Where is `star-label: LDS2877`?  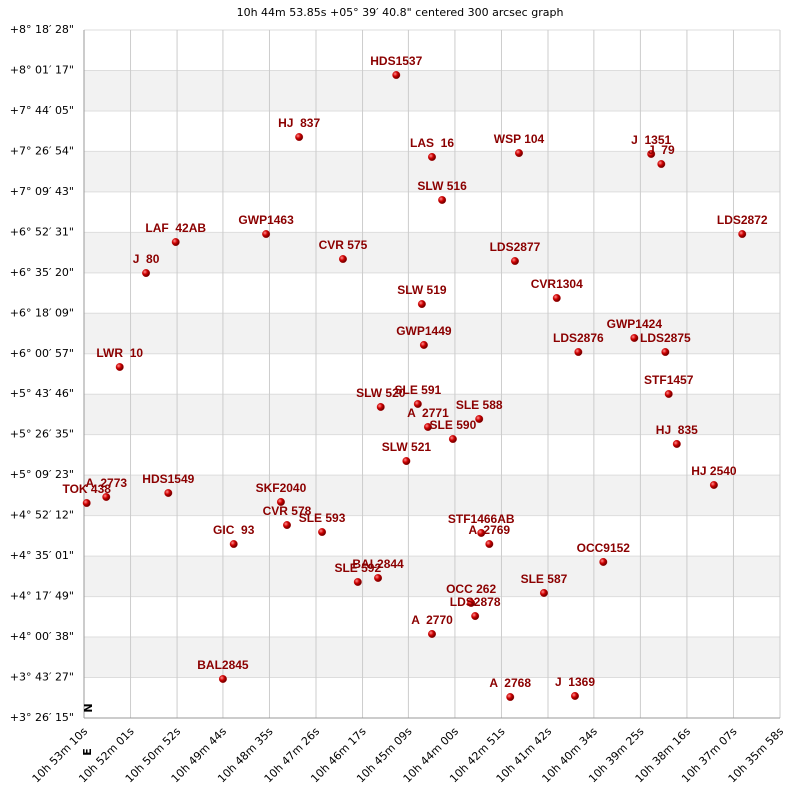 star-label: LDS2877 is located at coordinates (515, 247).